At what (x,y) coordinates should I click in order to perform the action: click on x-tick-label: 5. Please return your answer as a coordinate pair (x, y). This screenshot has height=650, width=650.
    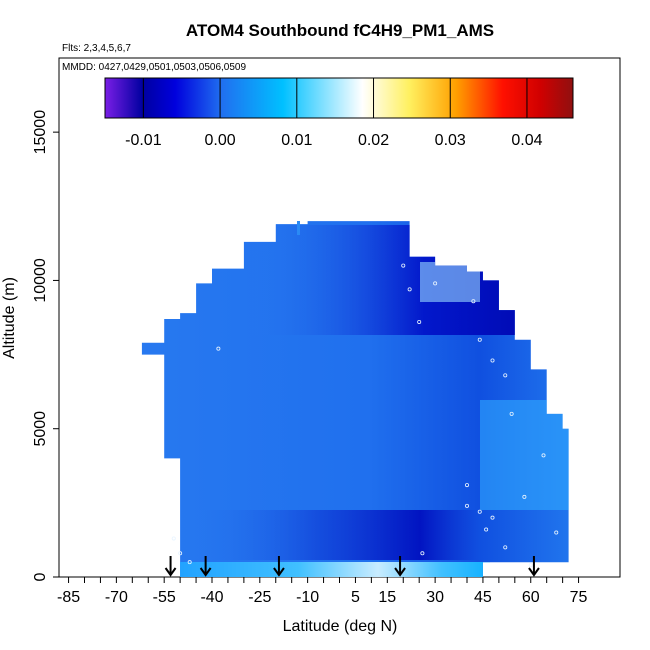
    Looking at the image, I should click on (355, 597).